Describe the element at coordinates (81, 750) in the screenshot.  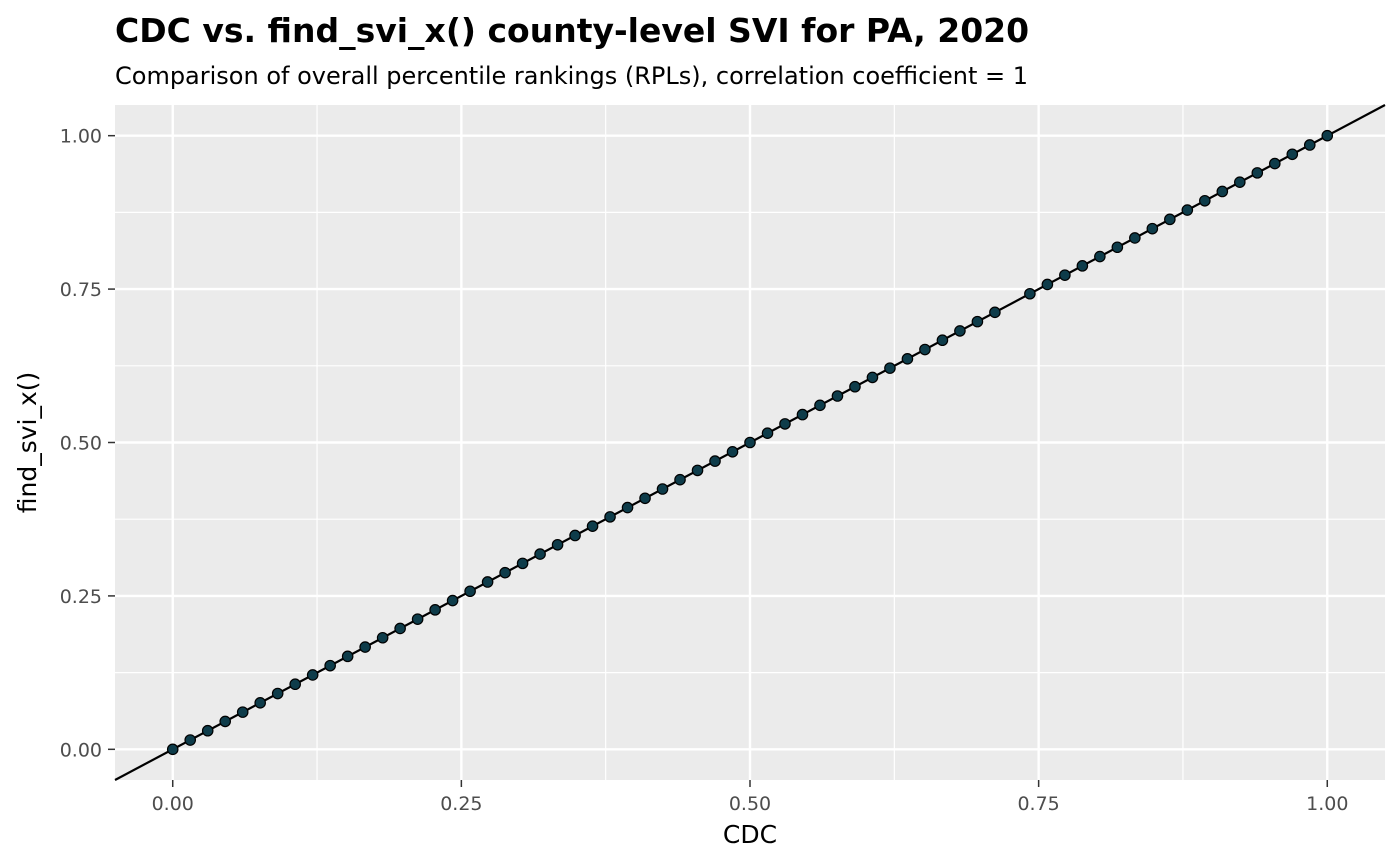
I see `y-tick-label: 0.00` at that location.